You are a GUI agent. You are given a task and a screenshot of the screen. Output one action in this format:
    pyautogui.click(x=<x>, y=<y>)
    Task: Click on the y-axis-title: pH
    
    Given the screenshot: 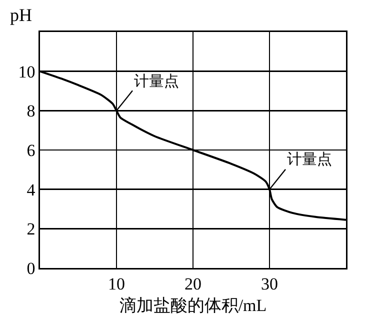 What is the action you would take?
    pyautogui.click(x=21, y=15)
    